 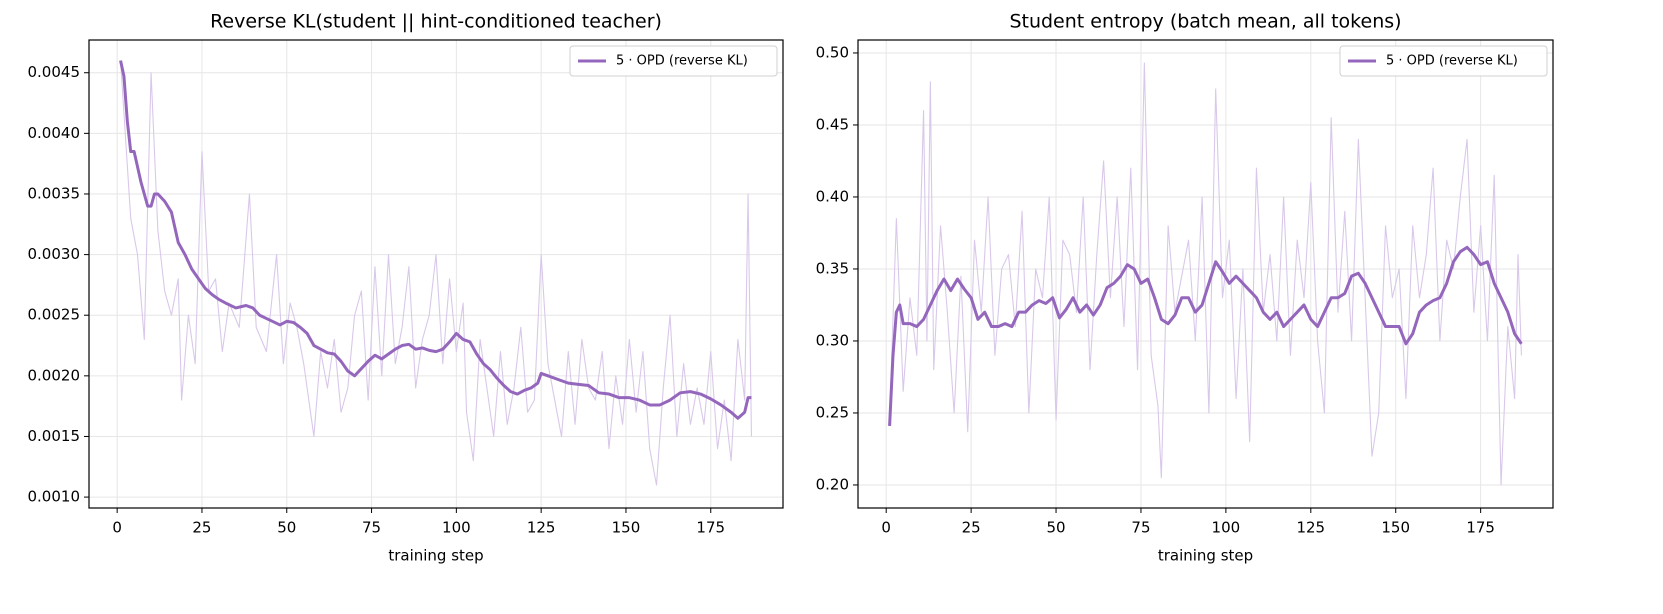 I want to click on y-tick-label: 0.0010, so click(x=54, y=497).